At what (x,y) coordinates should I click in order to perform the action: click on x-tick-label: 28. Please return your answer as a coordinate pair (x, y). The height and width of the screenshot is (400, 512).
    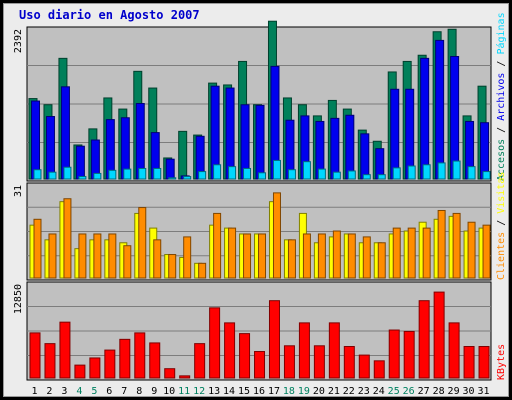
    Looking at the image, I should click on (439, 391).